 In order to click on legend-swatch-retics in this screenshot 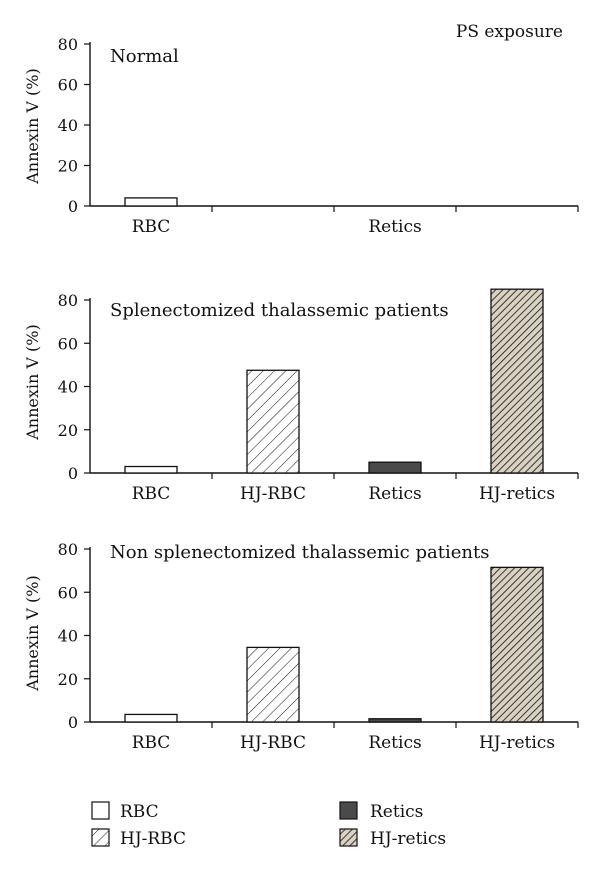, I will do `click(348, 810)`.